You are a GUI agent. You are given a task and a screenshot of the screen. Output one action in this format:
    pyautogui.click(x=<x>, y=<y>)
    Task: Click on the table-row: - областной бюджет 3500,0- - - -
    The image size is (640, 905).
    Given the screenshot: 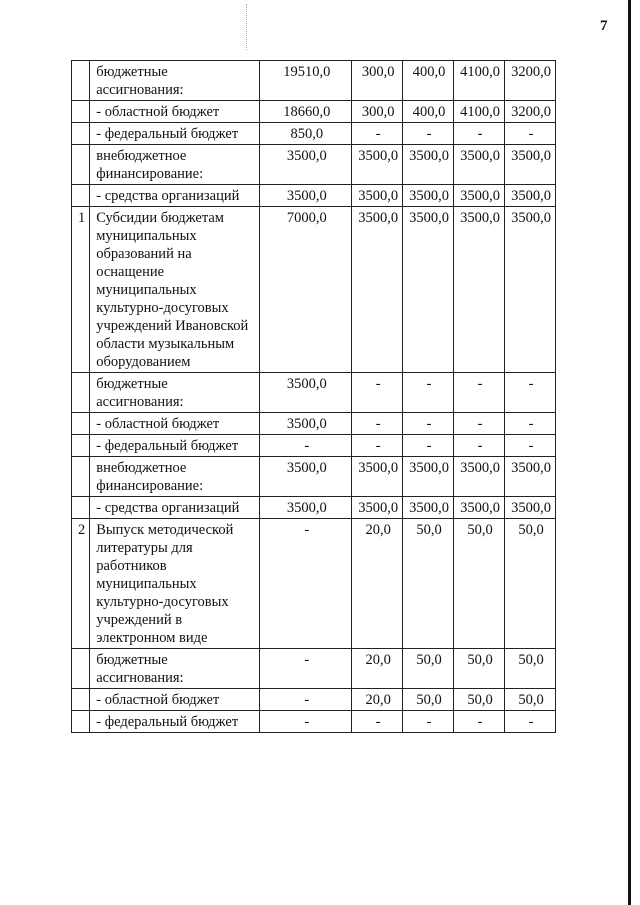 What is the action you would take?
    pyautogui.click(x=313, y=423)
    